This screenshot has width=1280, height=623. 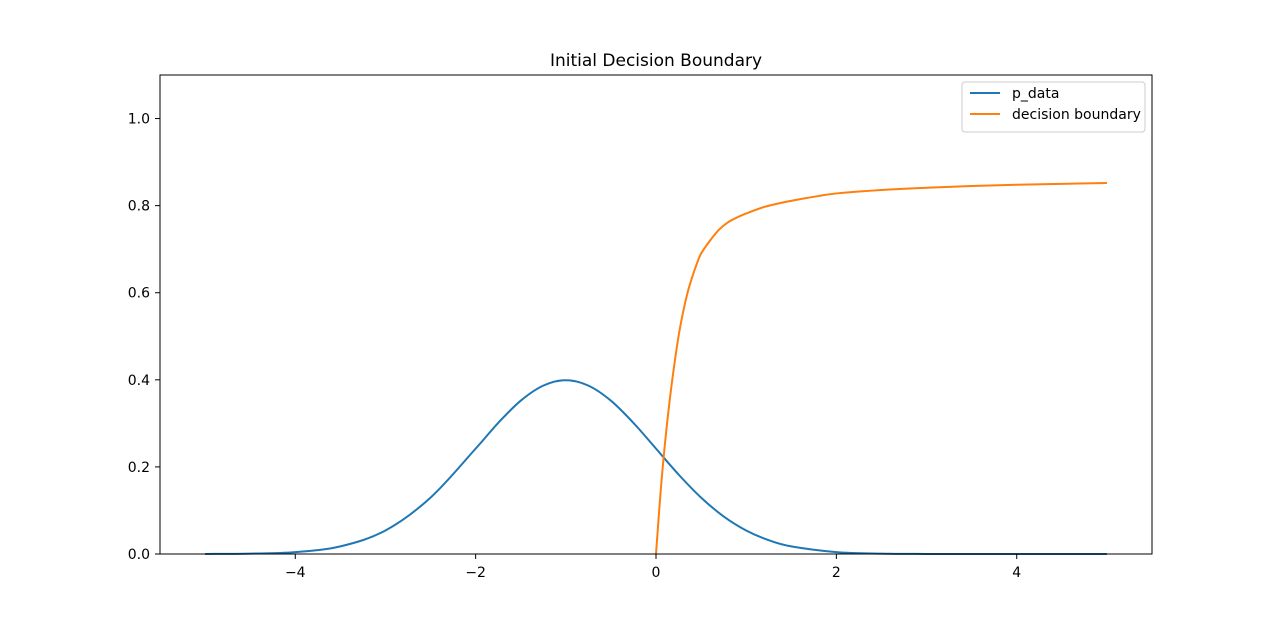 I want to click on x-tick-label: 2, so click(x=836, y=573).